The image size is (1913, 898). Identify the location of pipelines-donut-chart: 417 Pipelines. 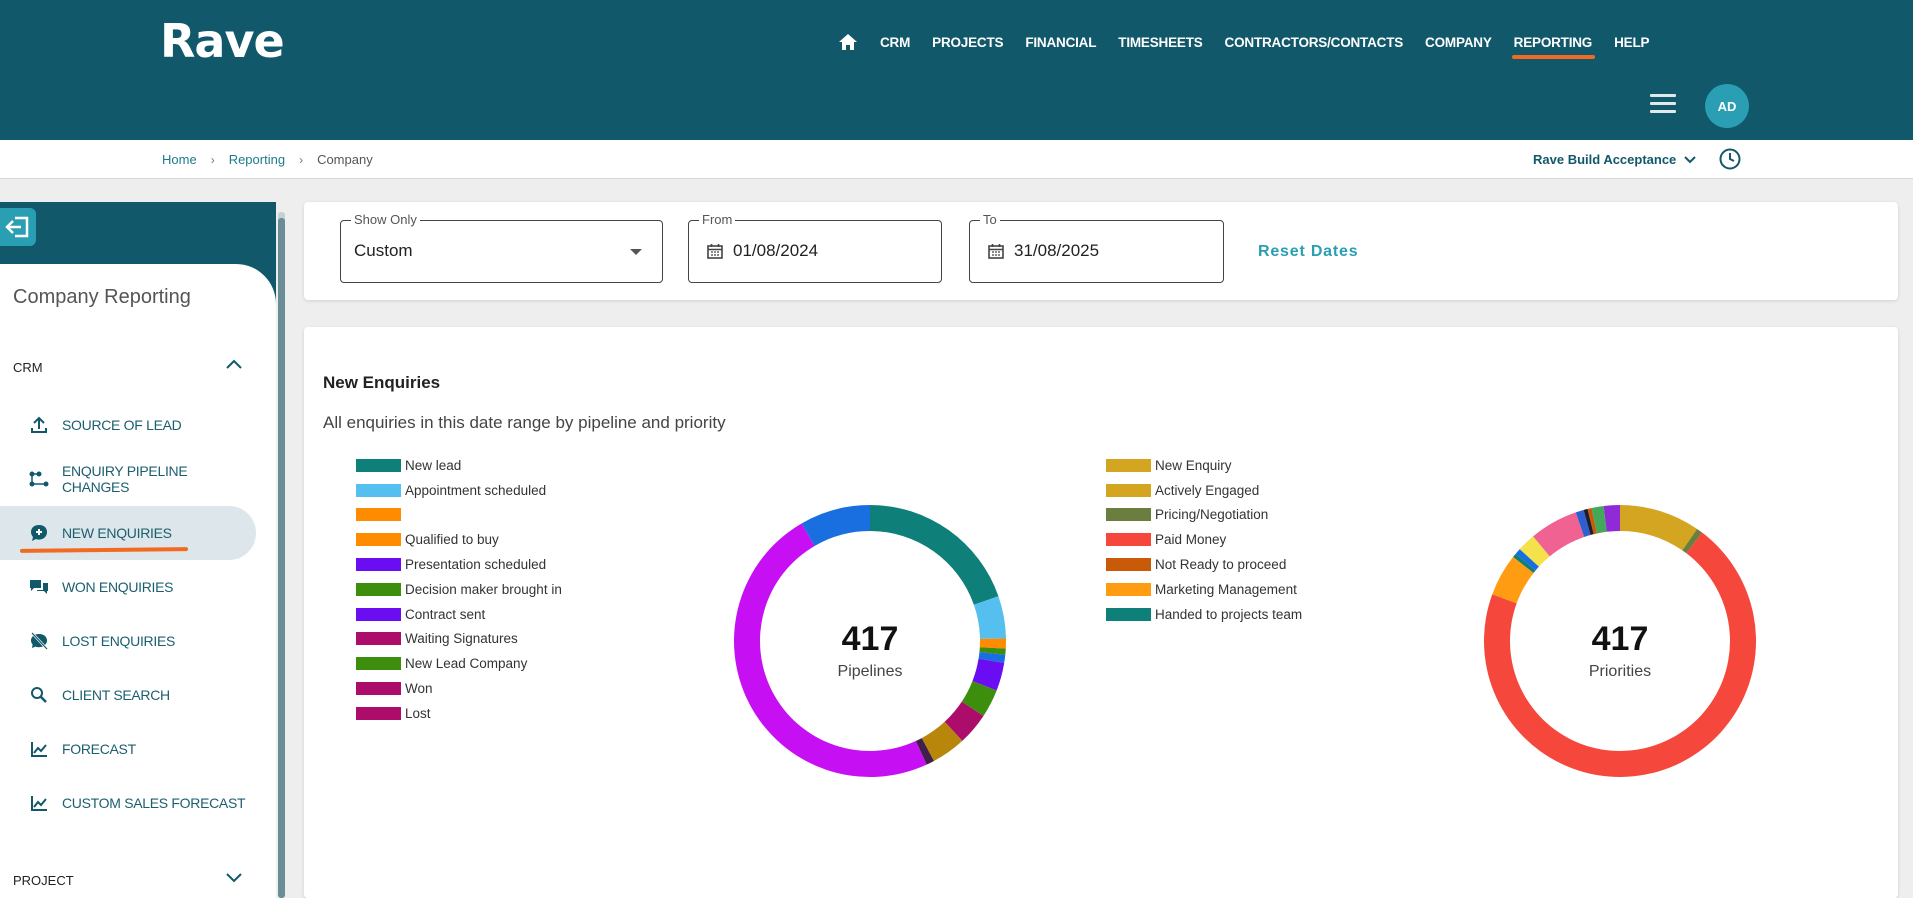
(869, 641).